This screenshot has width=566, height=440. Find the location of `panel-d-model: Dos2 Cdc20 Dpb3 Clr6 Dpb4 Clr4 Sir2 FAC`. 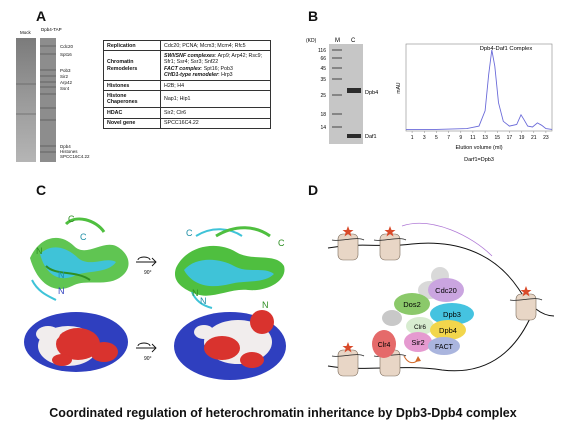

panel-d-model: Dos2 Cdc20 Dpb3 Clr6 Dpb4 Clr4 Sir2 FAC is located at coordinates (441, 299).